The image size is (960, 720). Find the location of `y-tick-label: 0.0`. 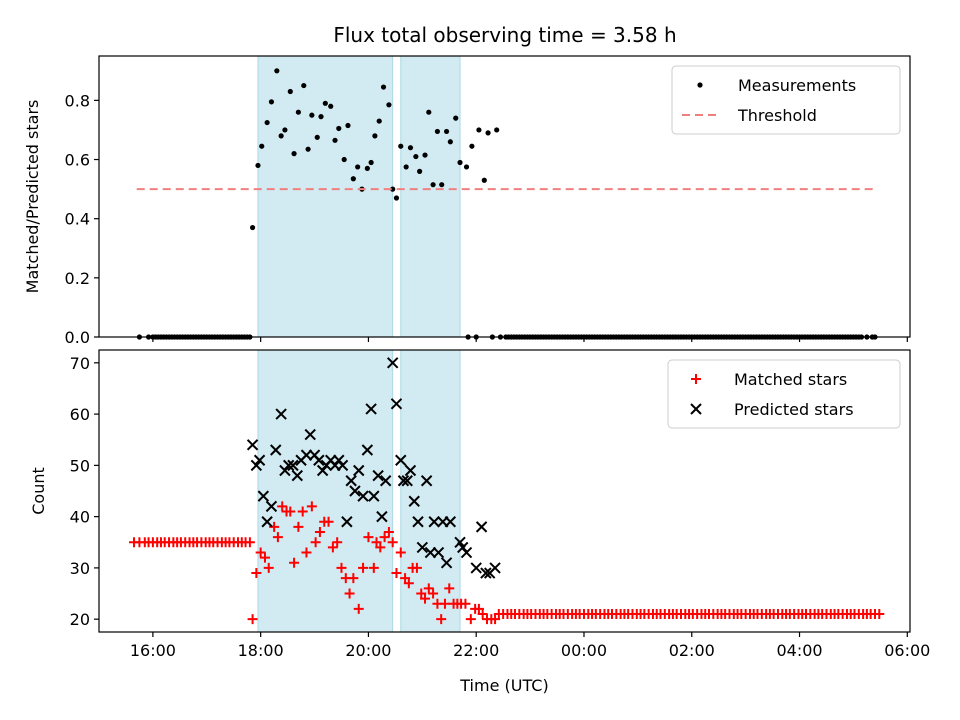

y-tick-label: 0.0 is located at coordinates (77, 337).